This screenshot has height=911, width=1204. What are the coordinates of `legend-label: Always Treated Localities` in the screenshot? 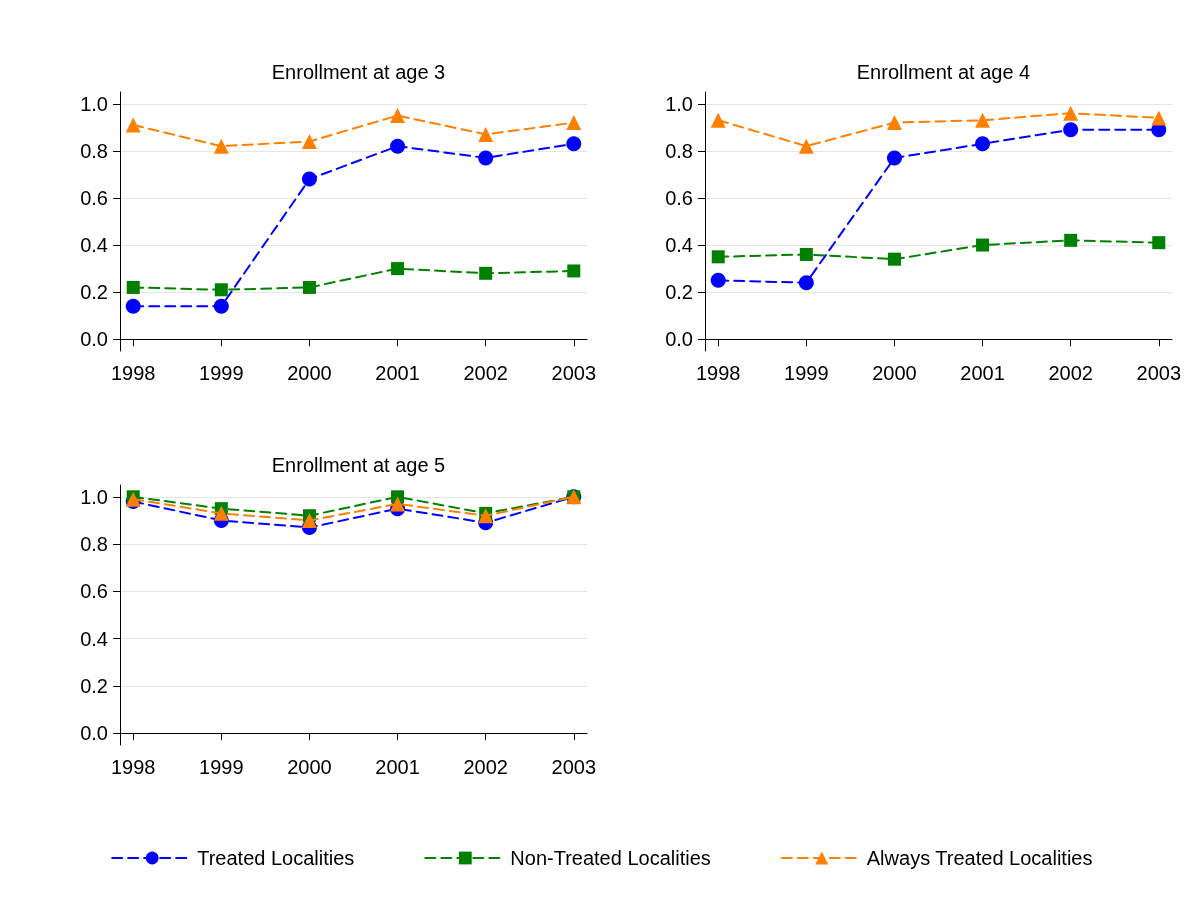 It's located at (979, 858).